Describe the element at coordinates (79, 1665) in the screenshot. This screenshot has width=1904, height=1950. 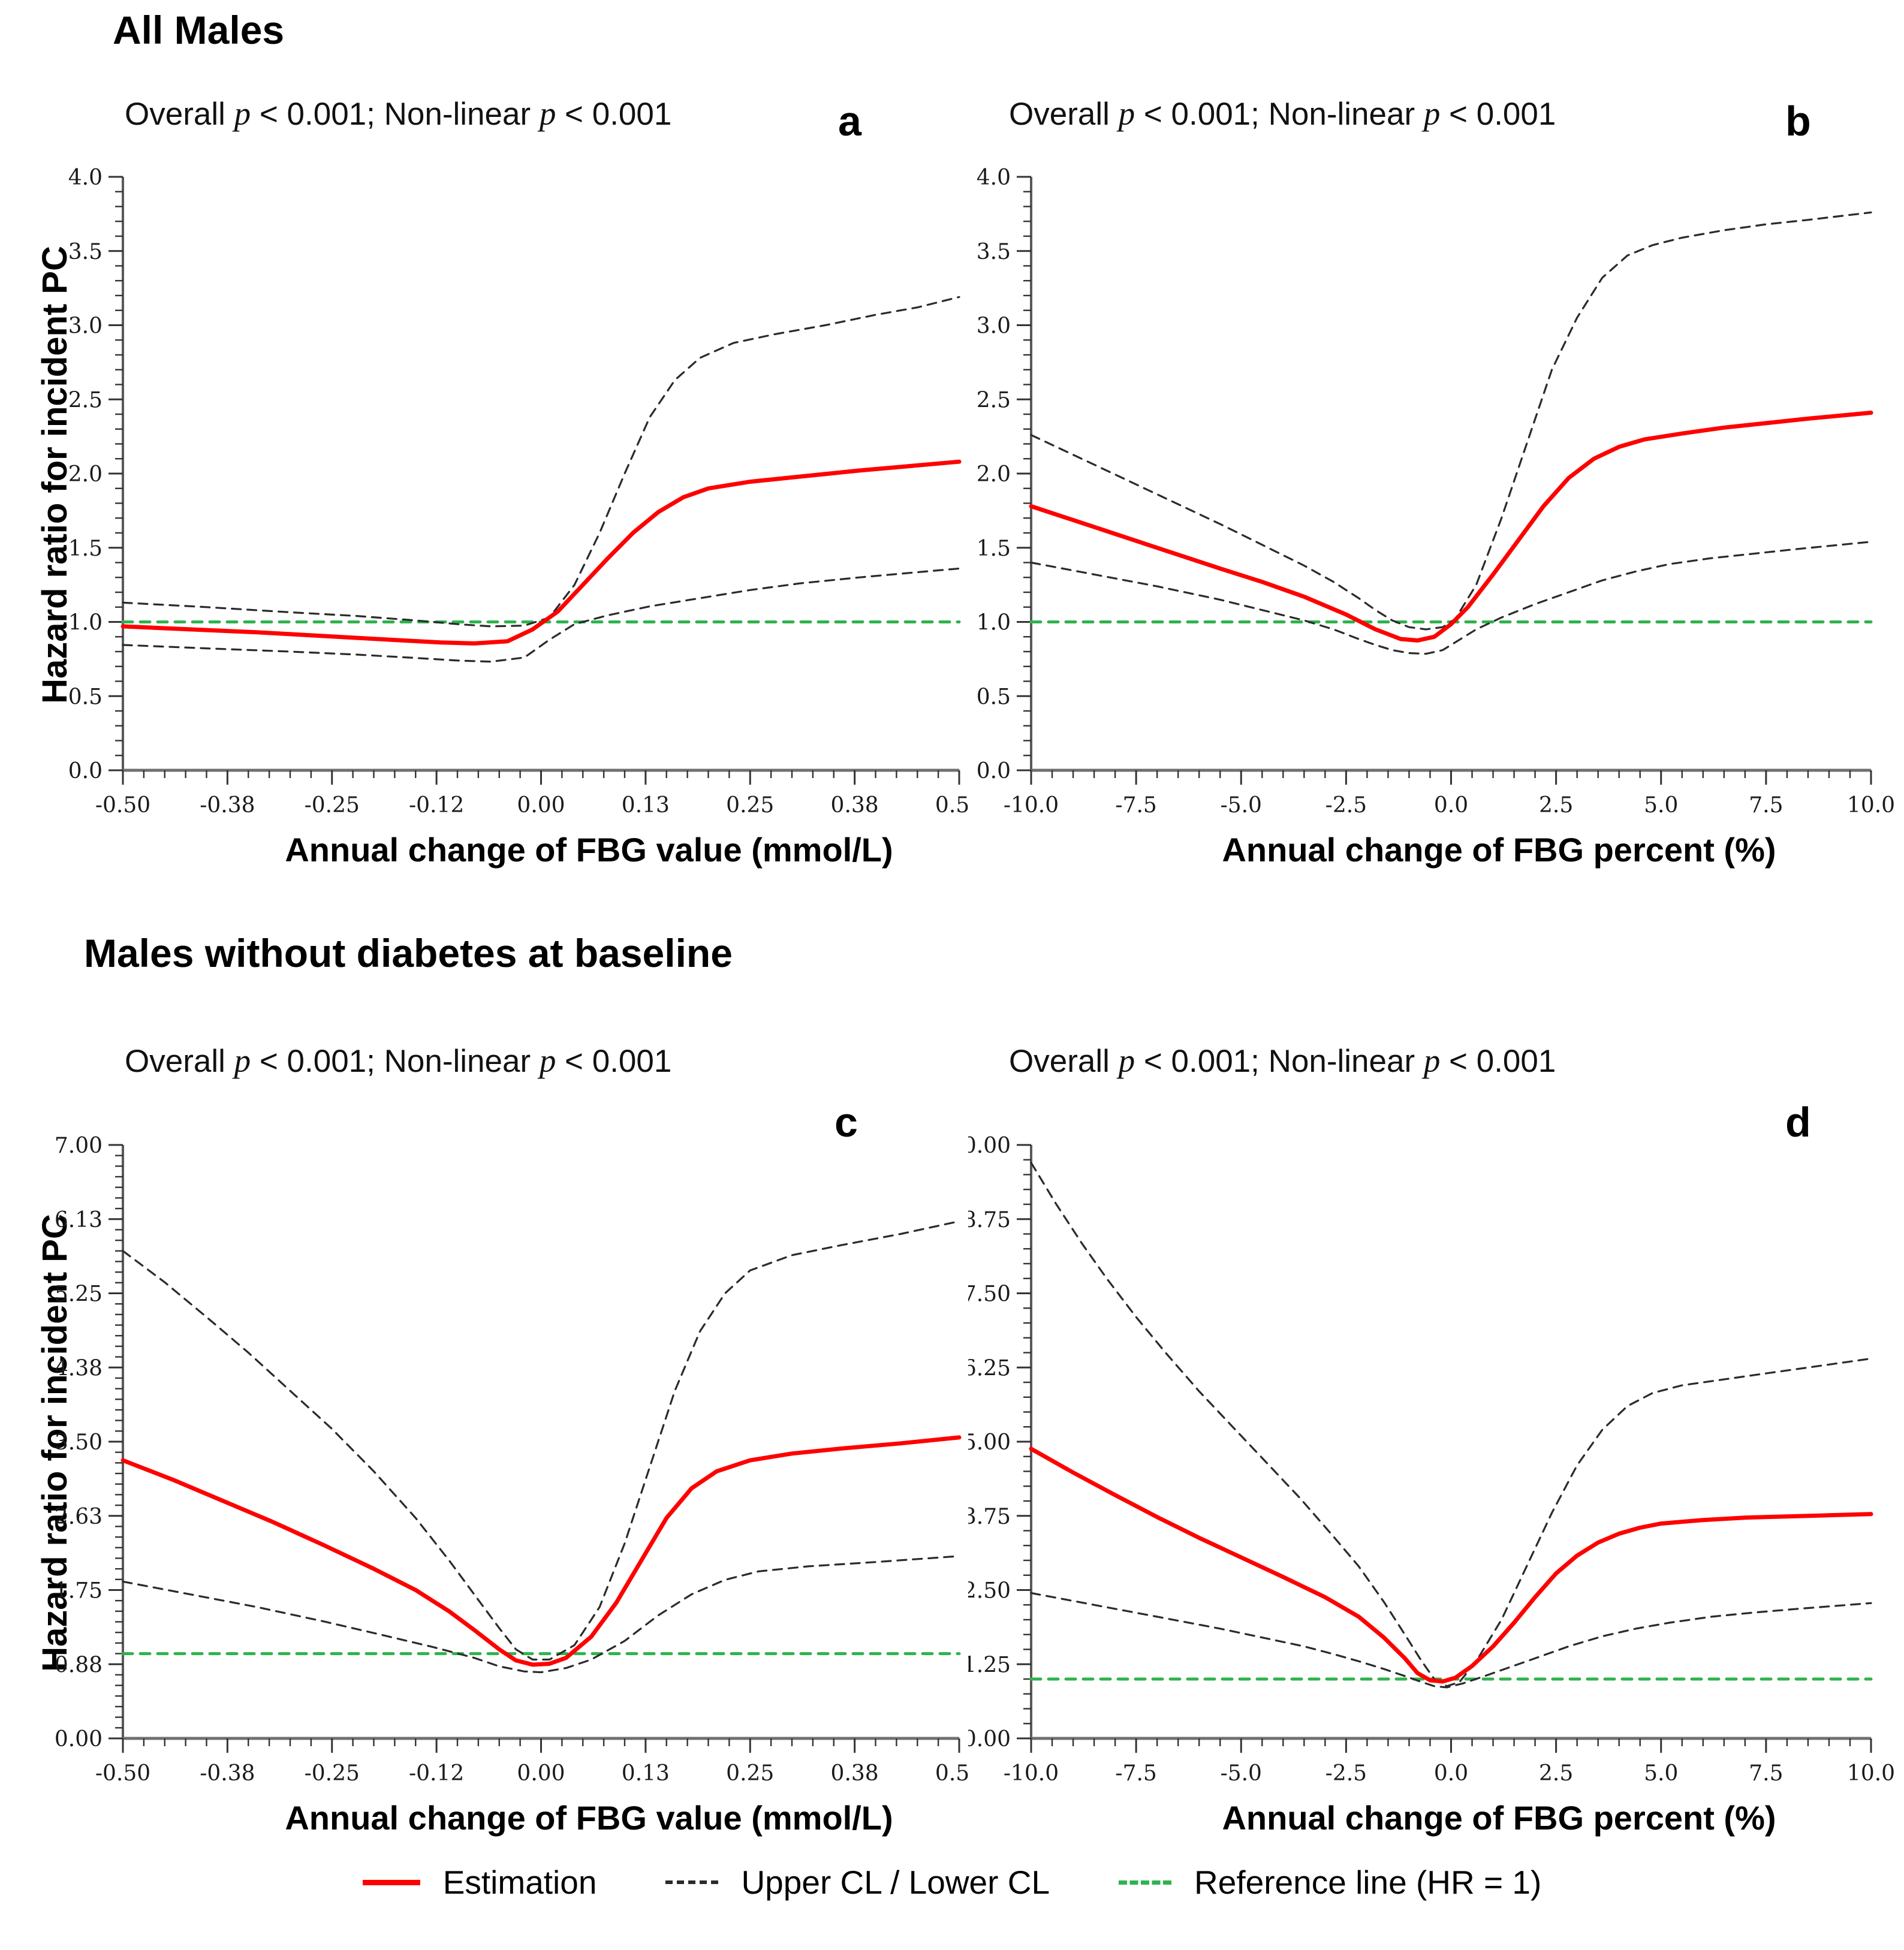
I see `svg-text: 0.88` at that location.